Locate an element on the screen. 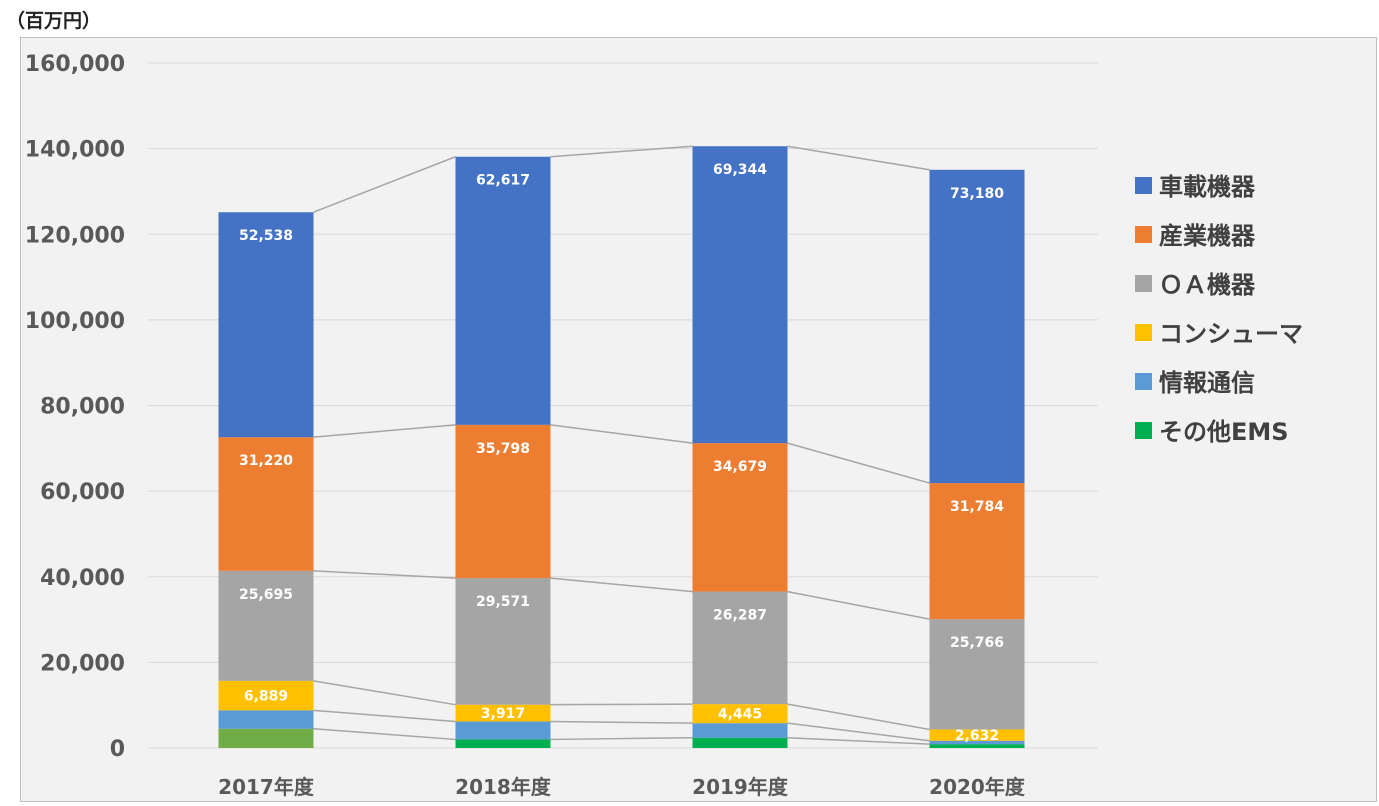  y-tick-label: 80,000 is located at coordinates (82, 407).